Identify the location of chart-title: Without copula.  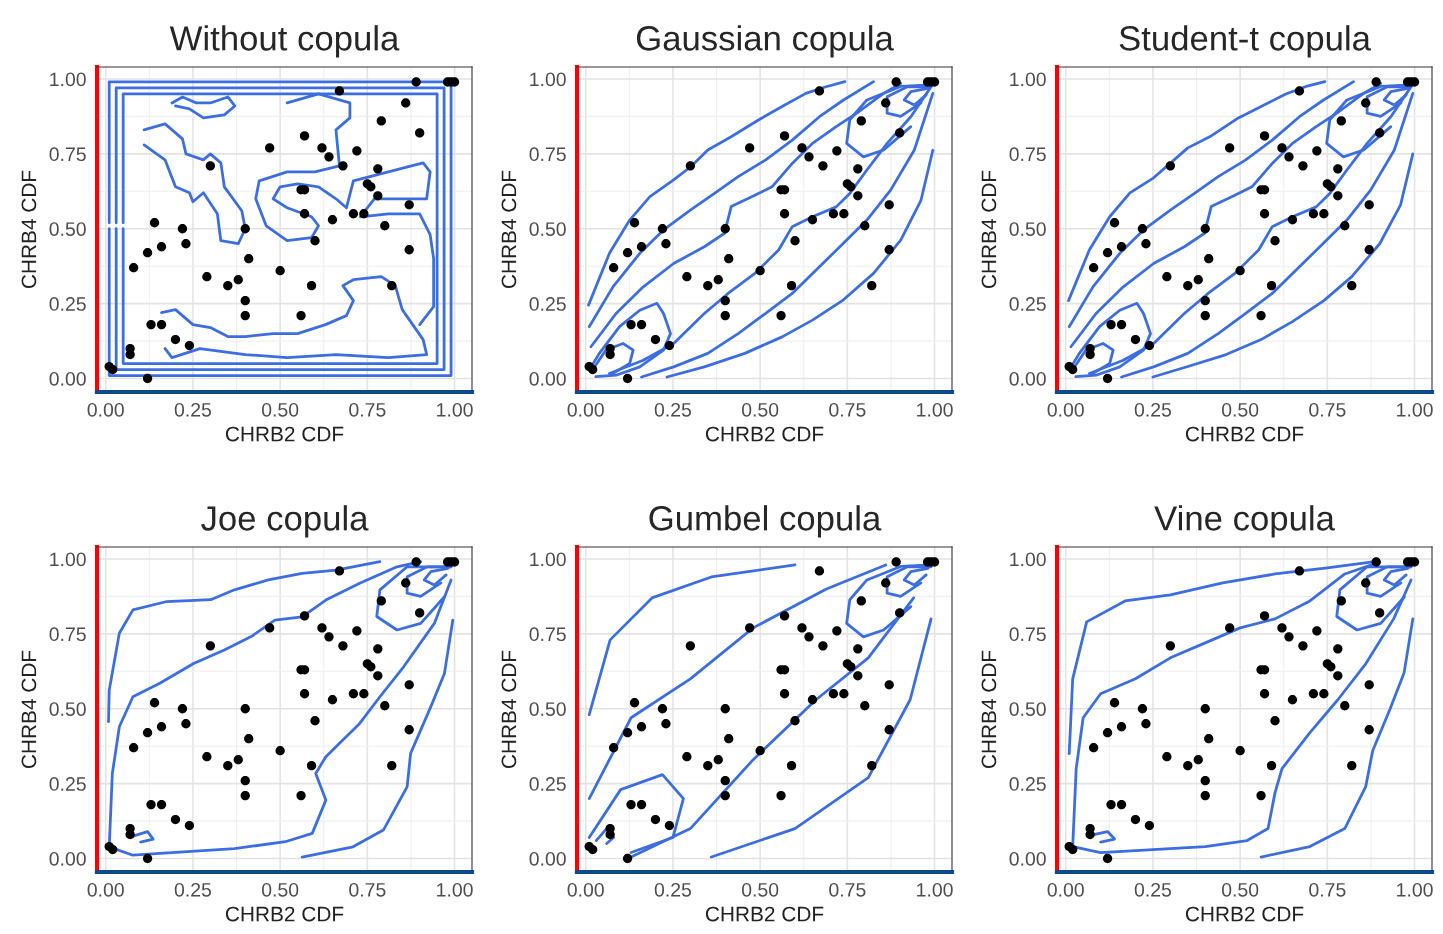
(284, 41).